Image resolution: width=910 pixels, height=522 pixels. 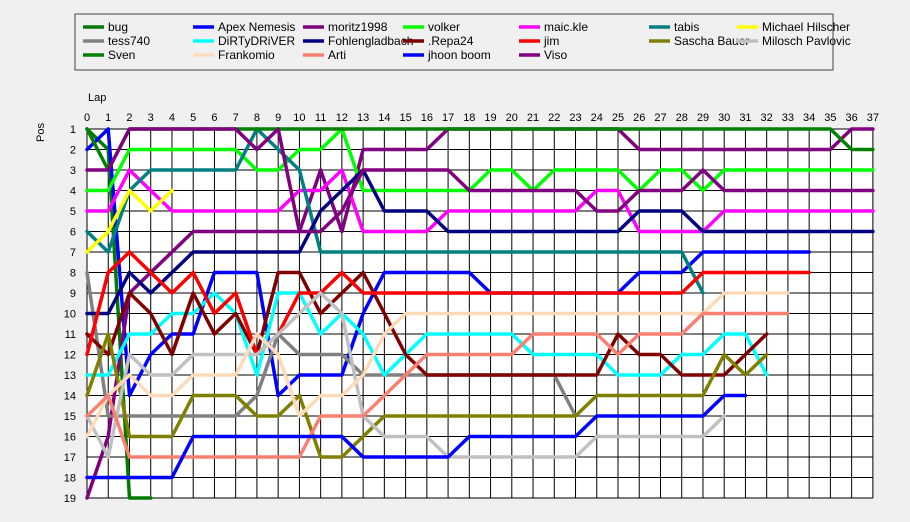 I want to click on y-tick-label: 8, so click(x=73, y=274).